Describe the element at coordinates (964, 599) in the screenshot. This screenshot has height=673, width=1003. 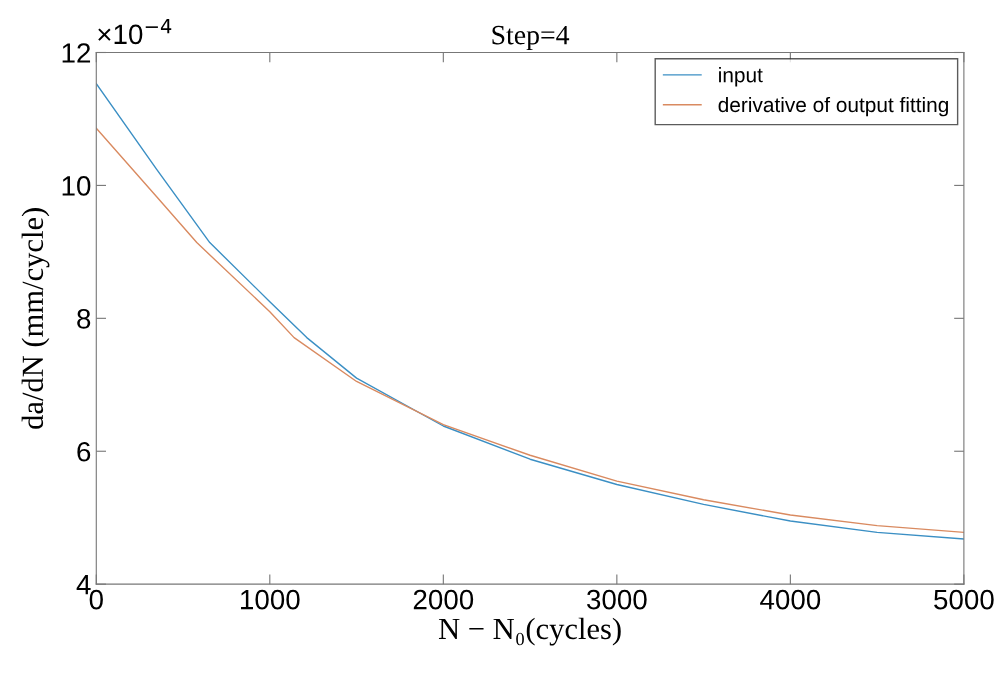
I see `x-tick-label: 5000` at that location.